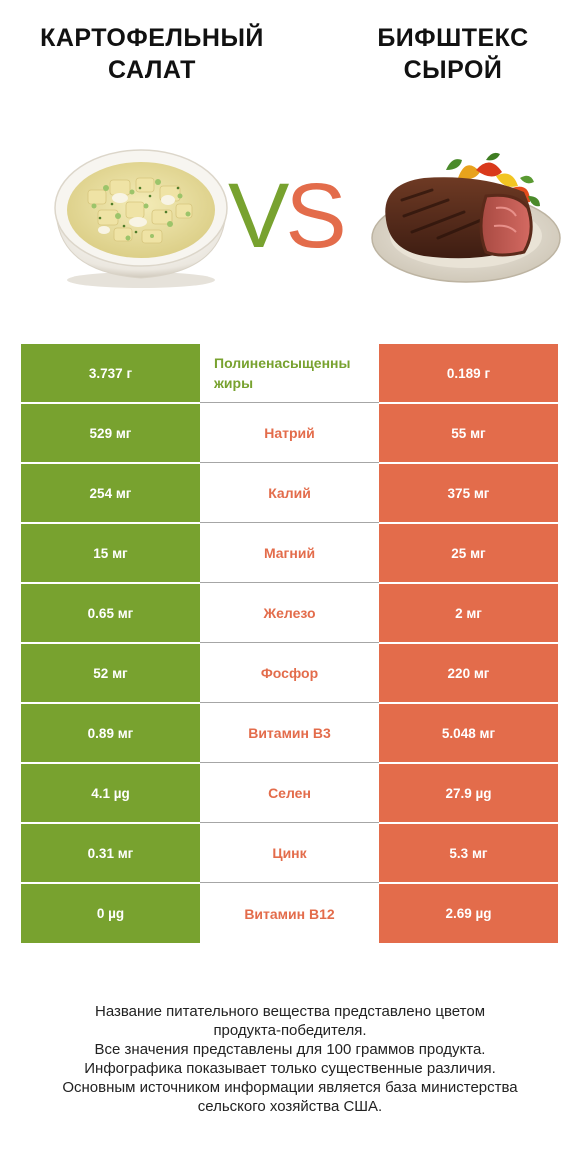  What do you see at coordinates (141, 218) in the screenshot?
I see `potato-salad-bowl-image` at bounding box center [141, 218].